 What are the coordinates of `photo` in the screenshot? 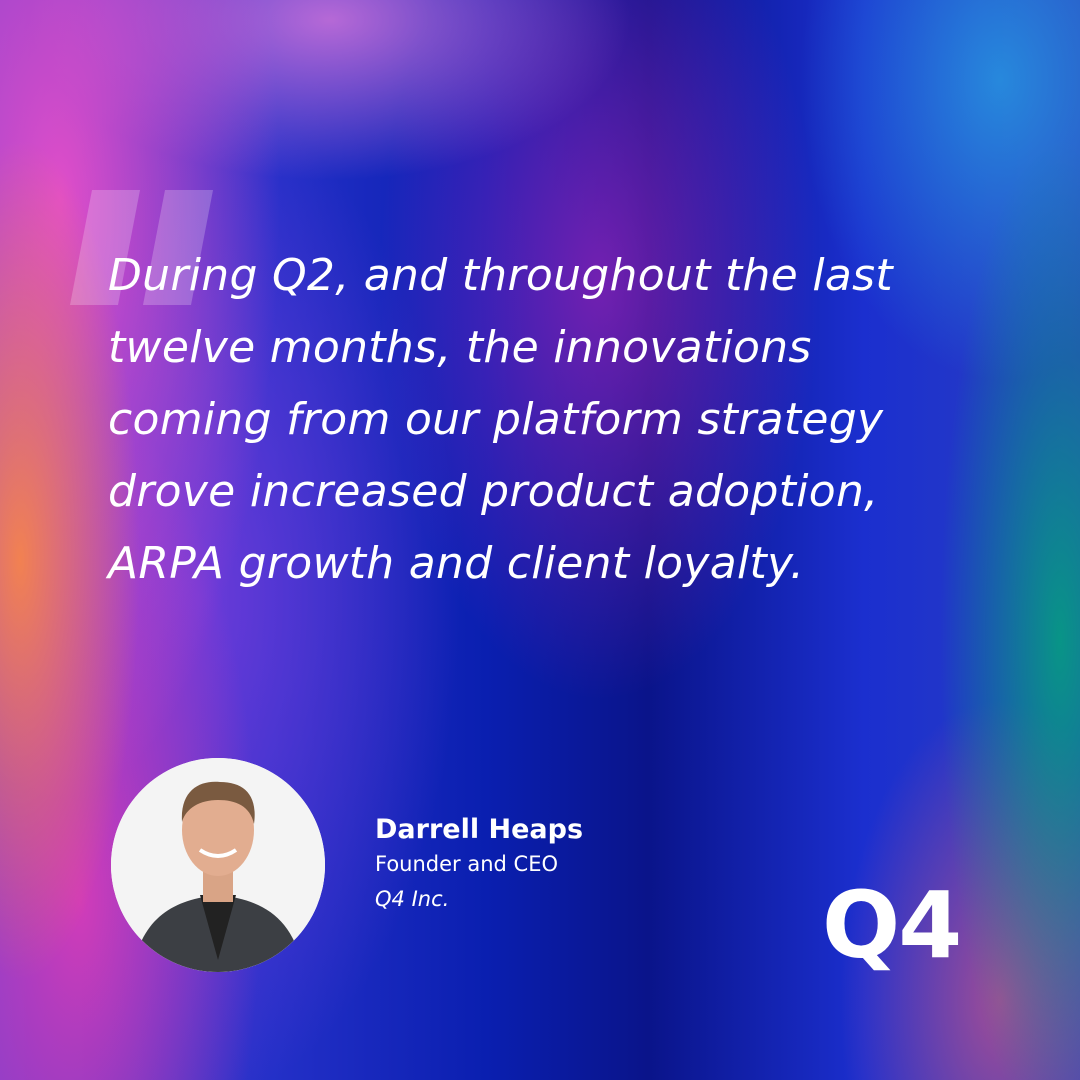 It's located at (218, 865).